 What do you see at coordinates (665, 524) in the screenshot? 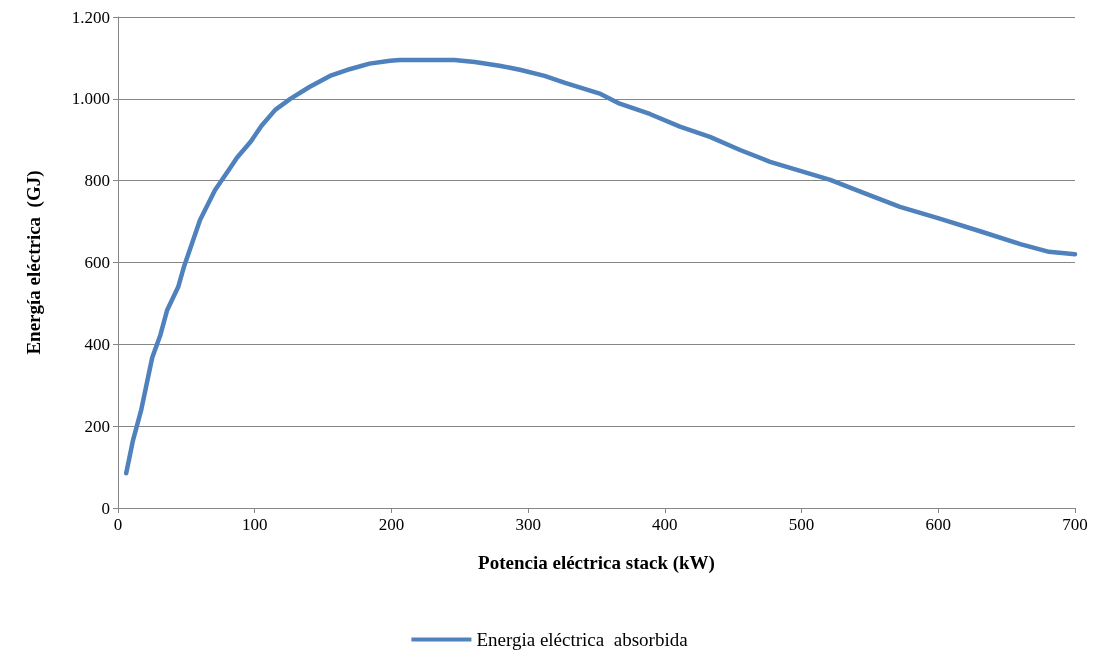
I see `x-tick-label: 400` at bounding box center [665, 524].